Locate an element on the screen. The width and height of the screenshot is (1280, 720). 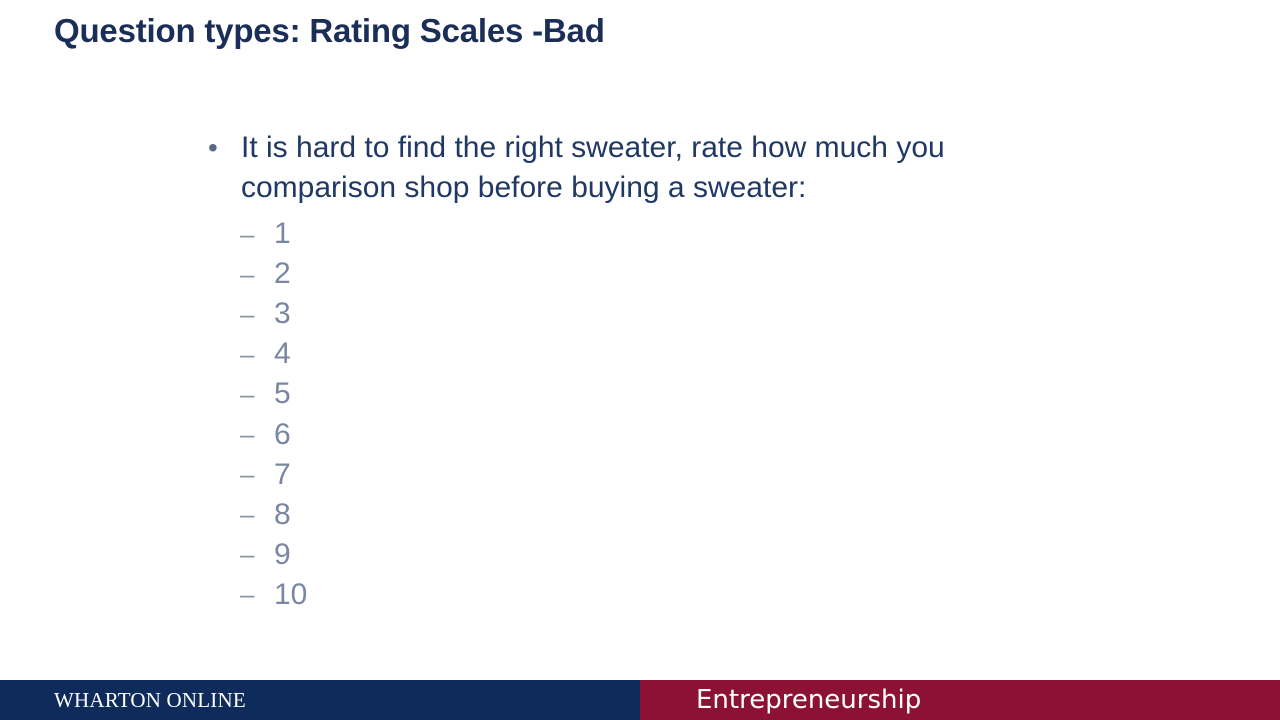
list-item: –4 is located at coordinates (273, 354).